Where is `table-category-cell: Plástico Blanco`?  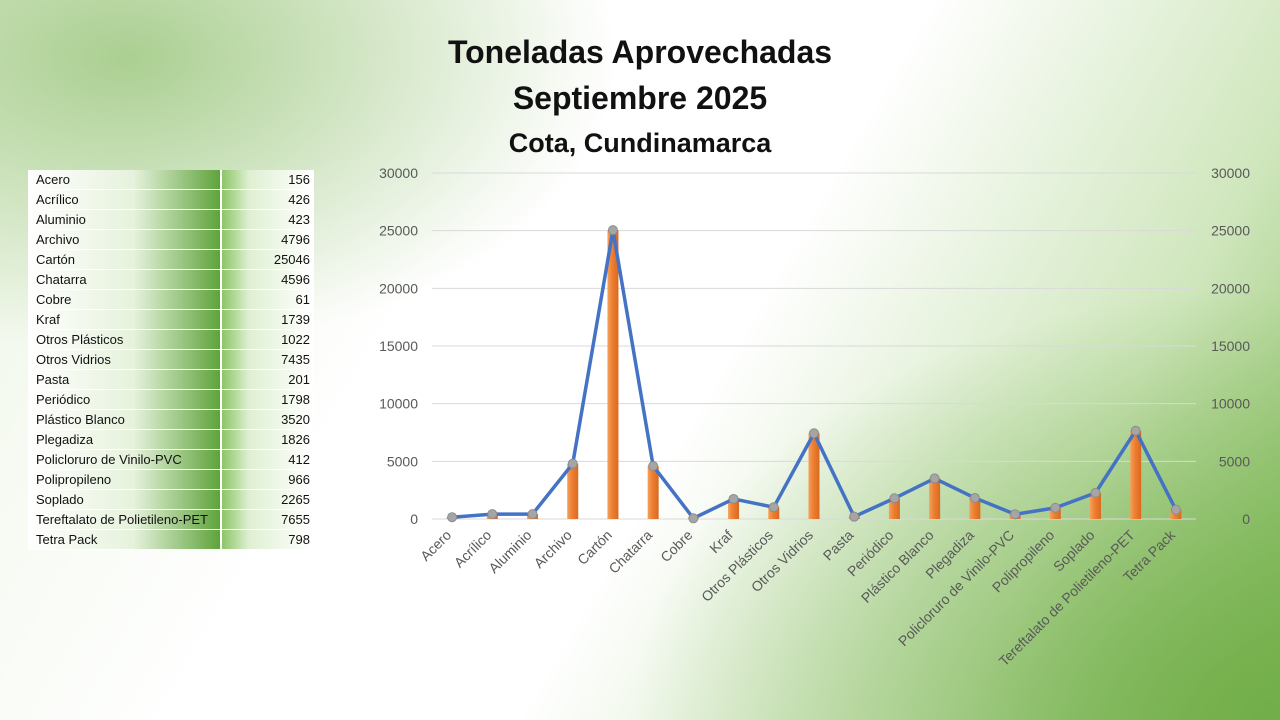 table-category-cell: Plástico Blanco is located at coordinates (125, 419).